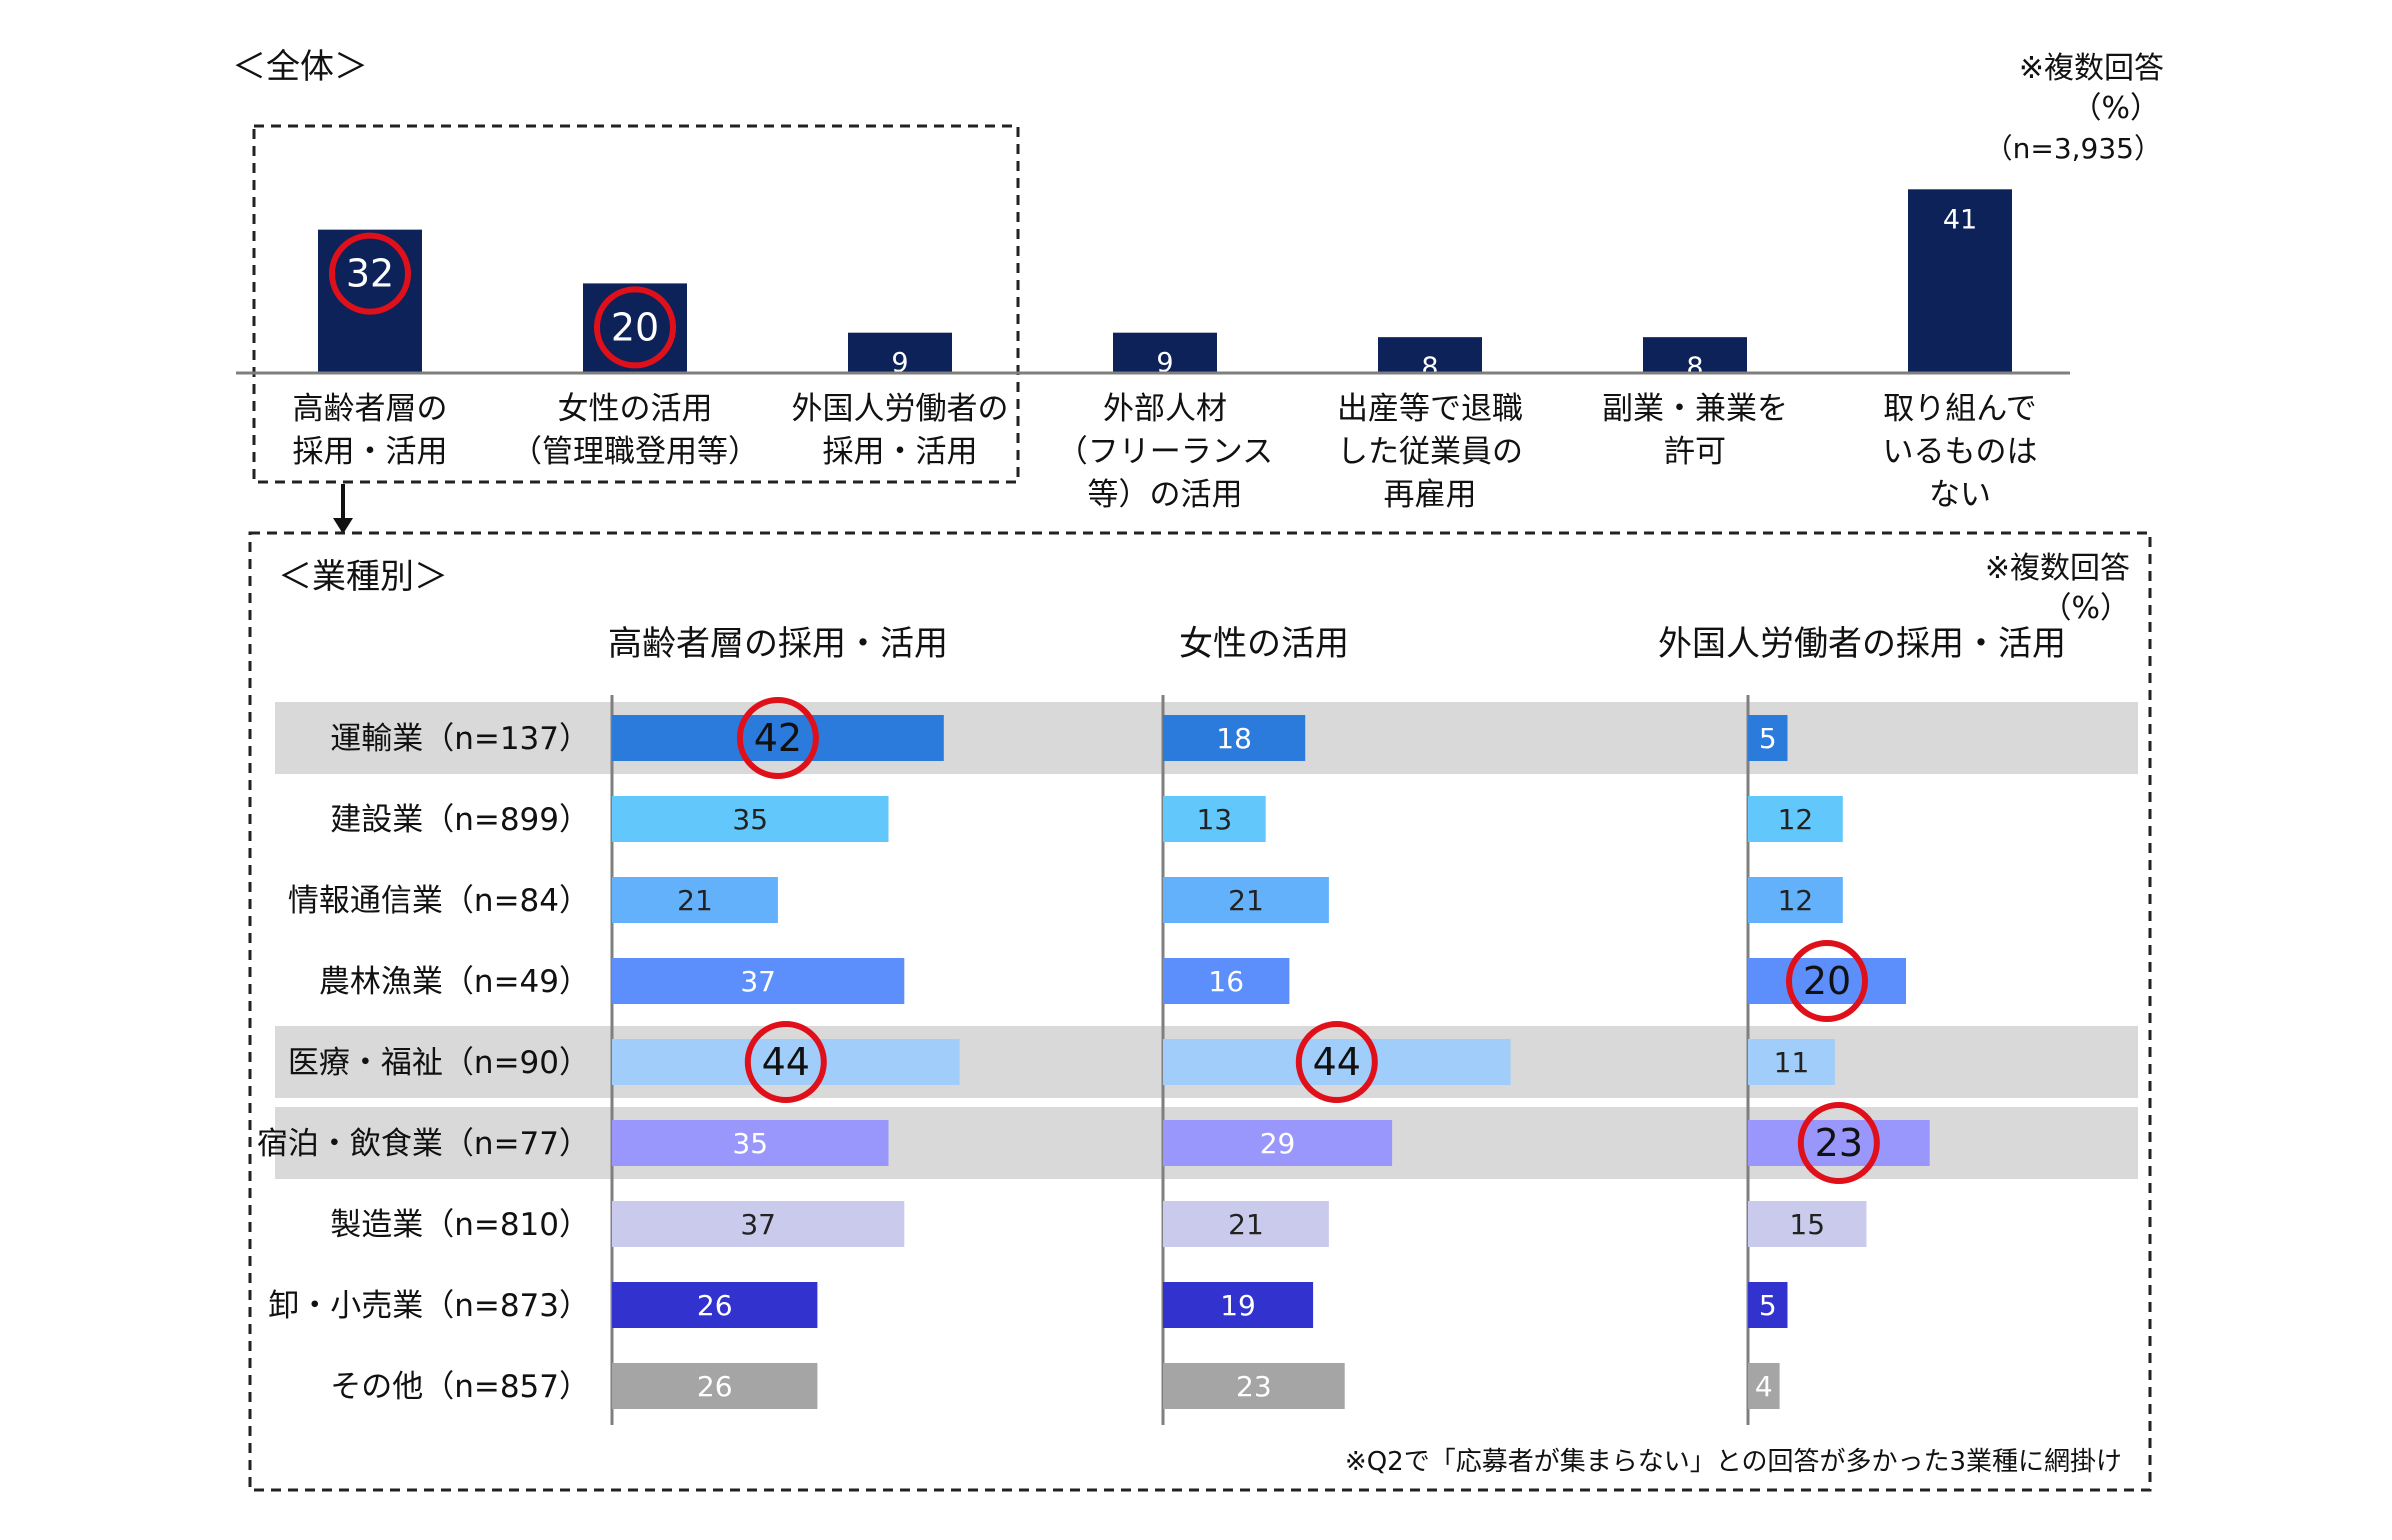  I want to click on overall-value-label: 32, so click(370, 274).